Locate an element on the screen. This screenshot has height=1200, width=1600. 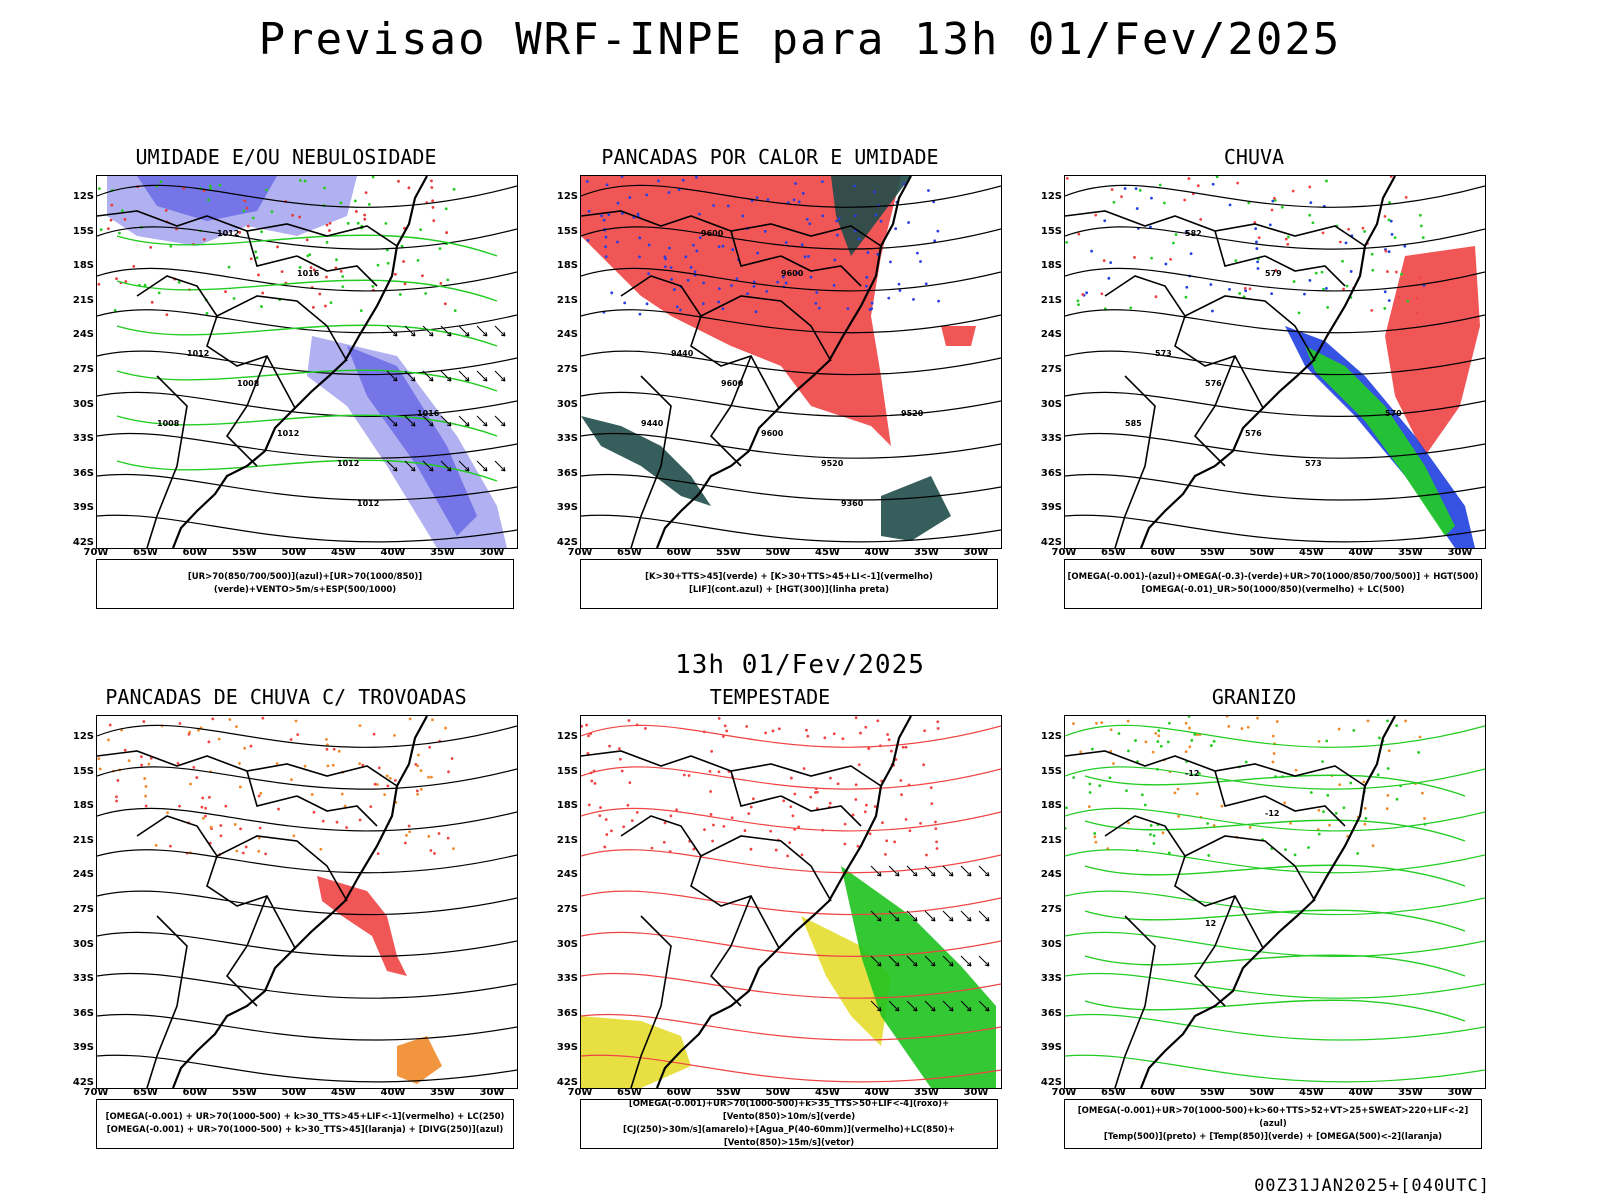
lat-tick-label: 18S is located at coordinates (567, 266).